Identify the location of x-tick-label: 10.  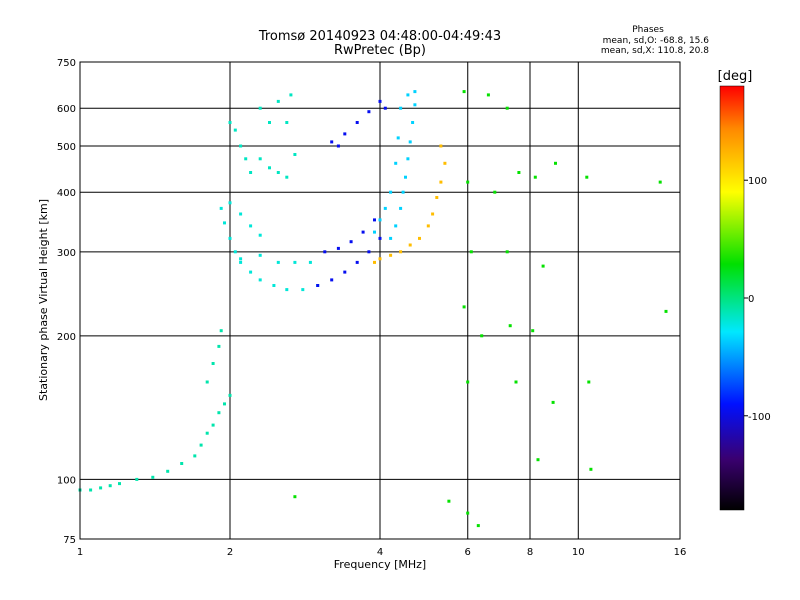
(578, 552).